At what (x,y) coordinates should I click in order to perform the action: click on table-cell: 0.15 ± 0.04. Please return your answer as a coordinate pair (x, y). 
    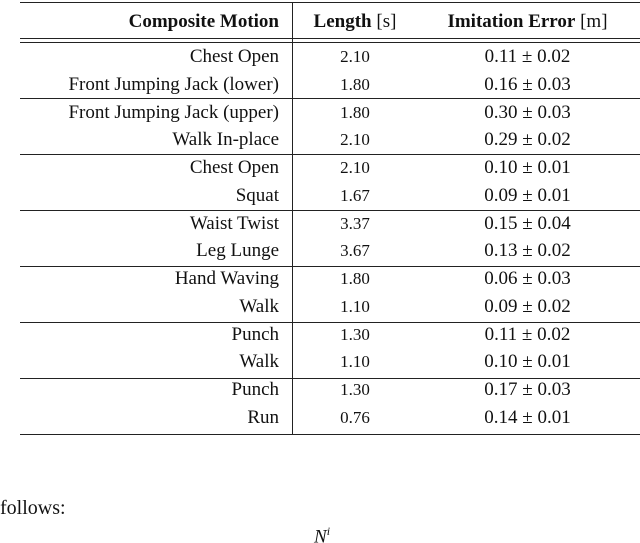
    Looking at the image, I should click on (527, 223).